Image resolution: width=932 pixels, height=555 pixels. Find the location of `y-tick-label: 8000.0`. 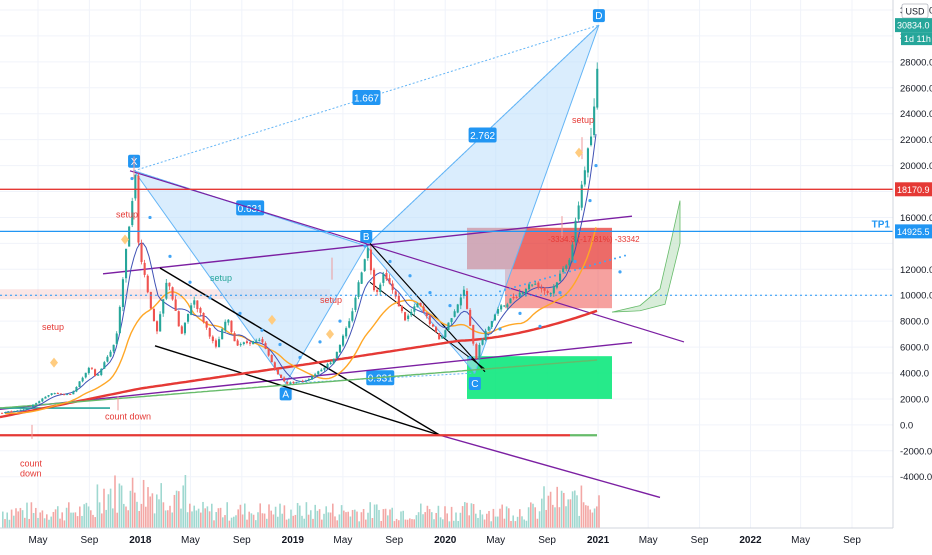

y-tick-label: 8000.0 is located at coordinates (914, 322).